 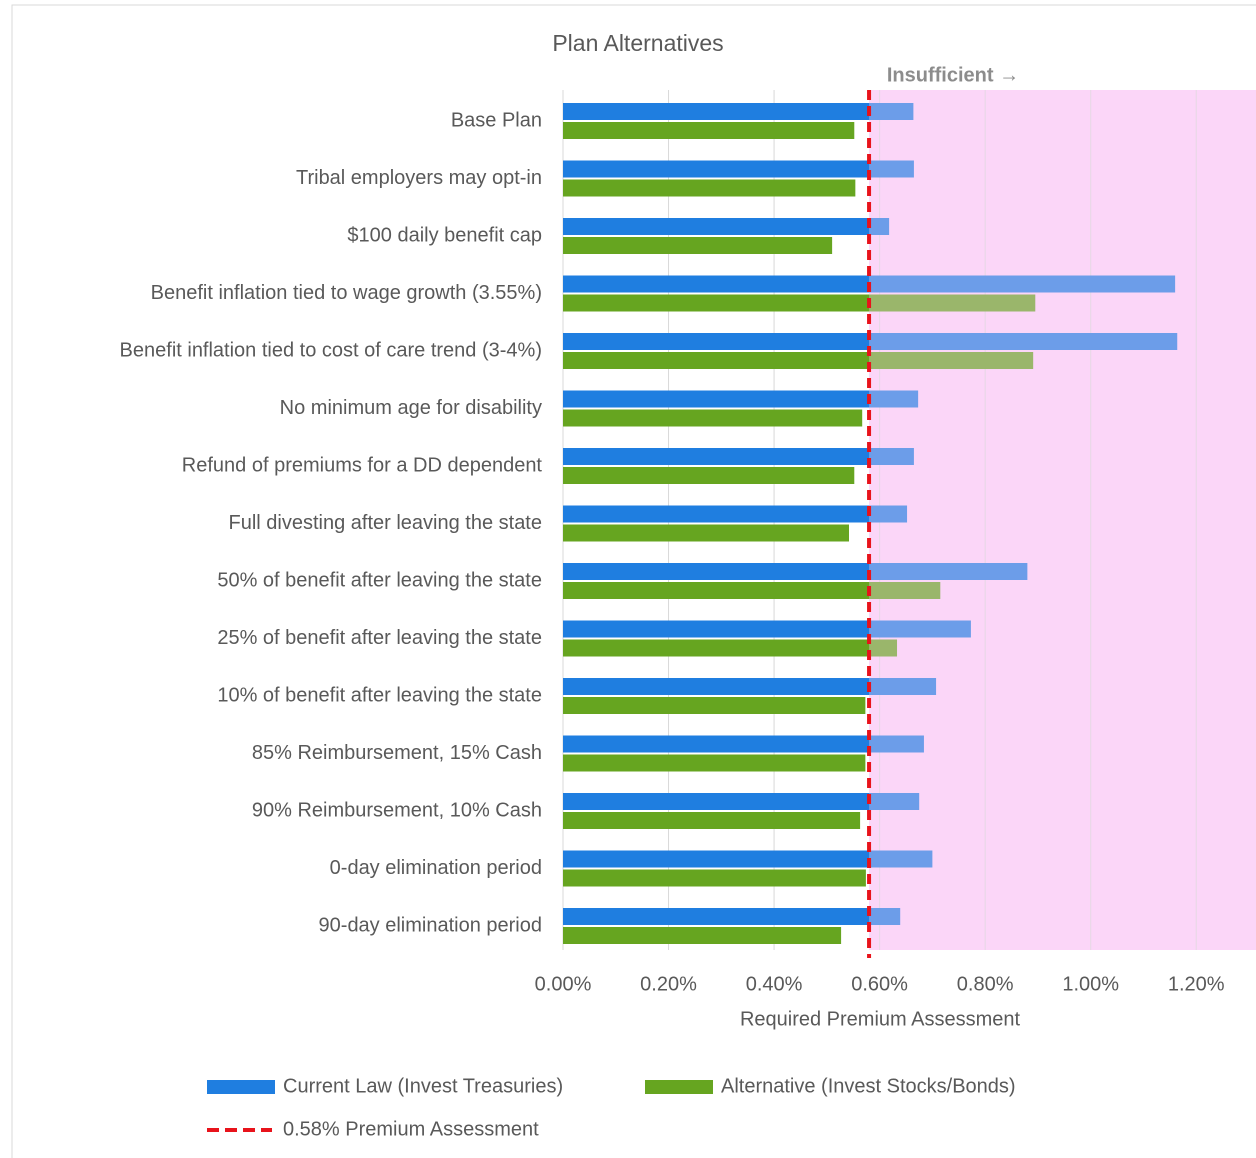 What do you see at coordinates (563, 984) in the screenshot?
I see `x-tick-label: 0.00%` at bounding box center [563, 984].